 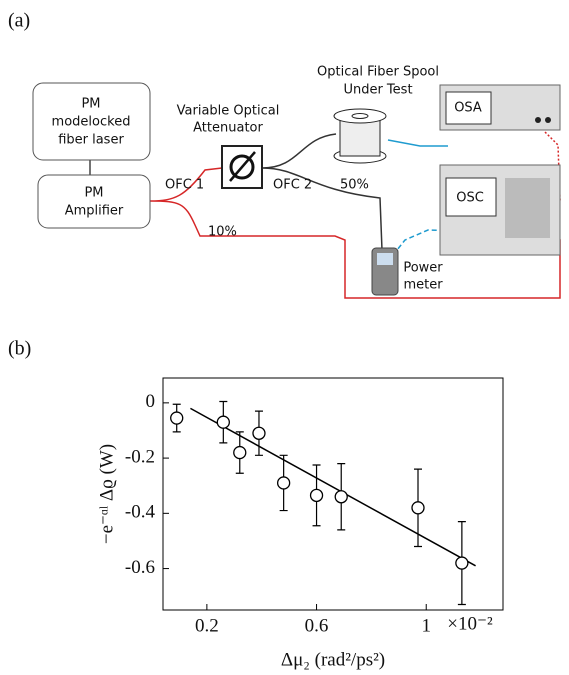 What do you see at coordinates (377, 90) in the screenshot?
I see `spool-label: Under Test` at bounding box center [377, 90].